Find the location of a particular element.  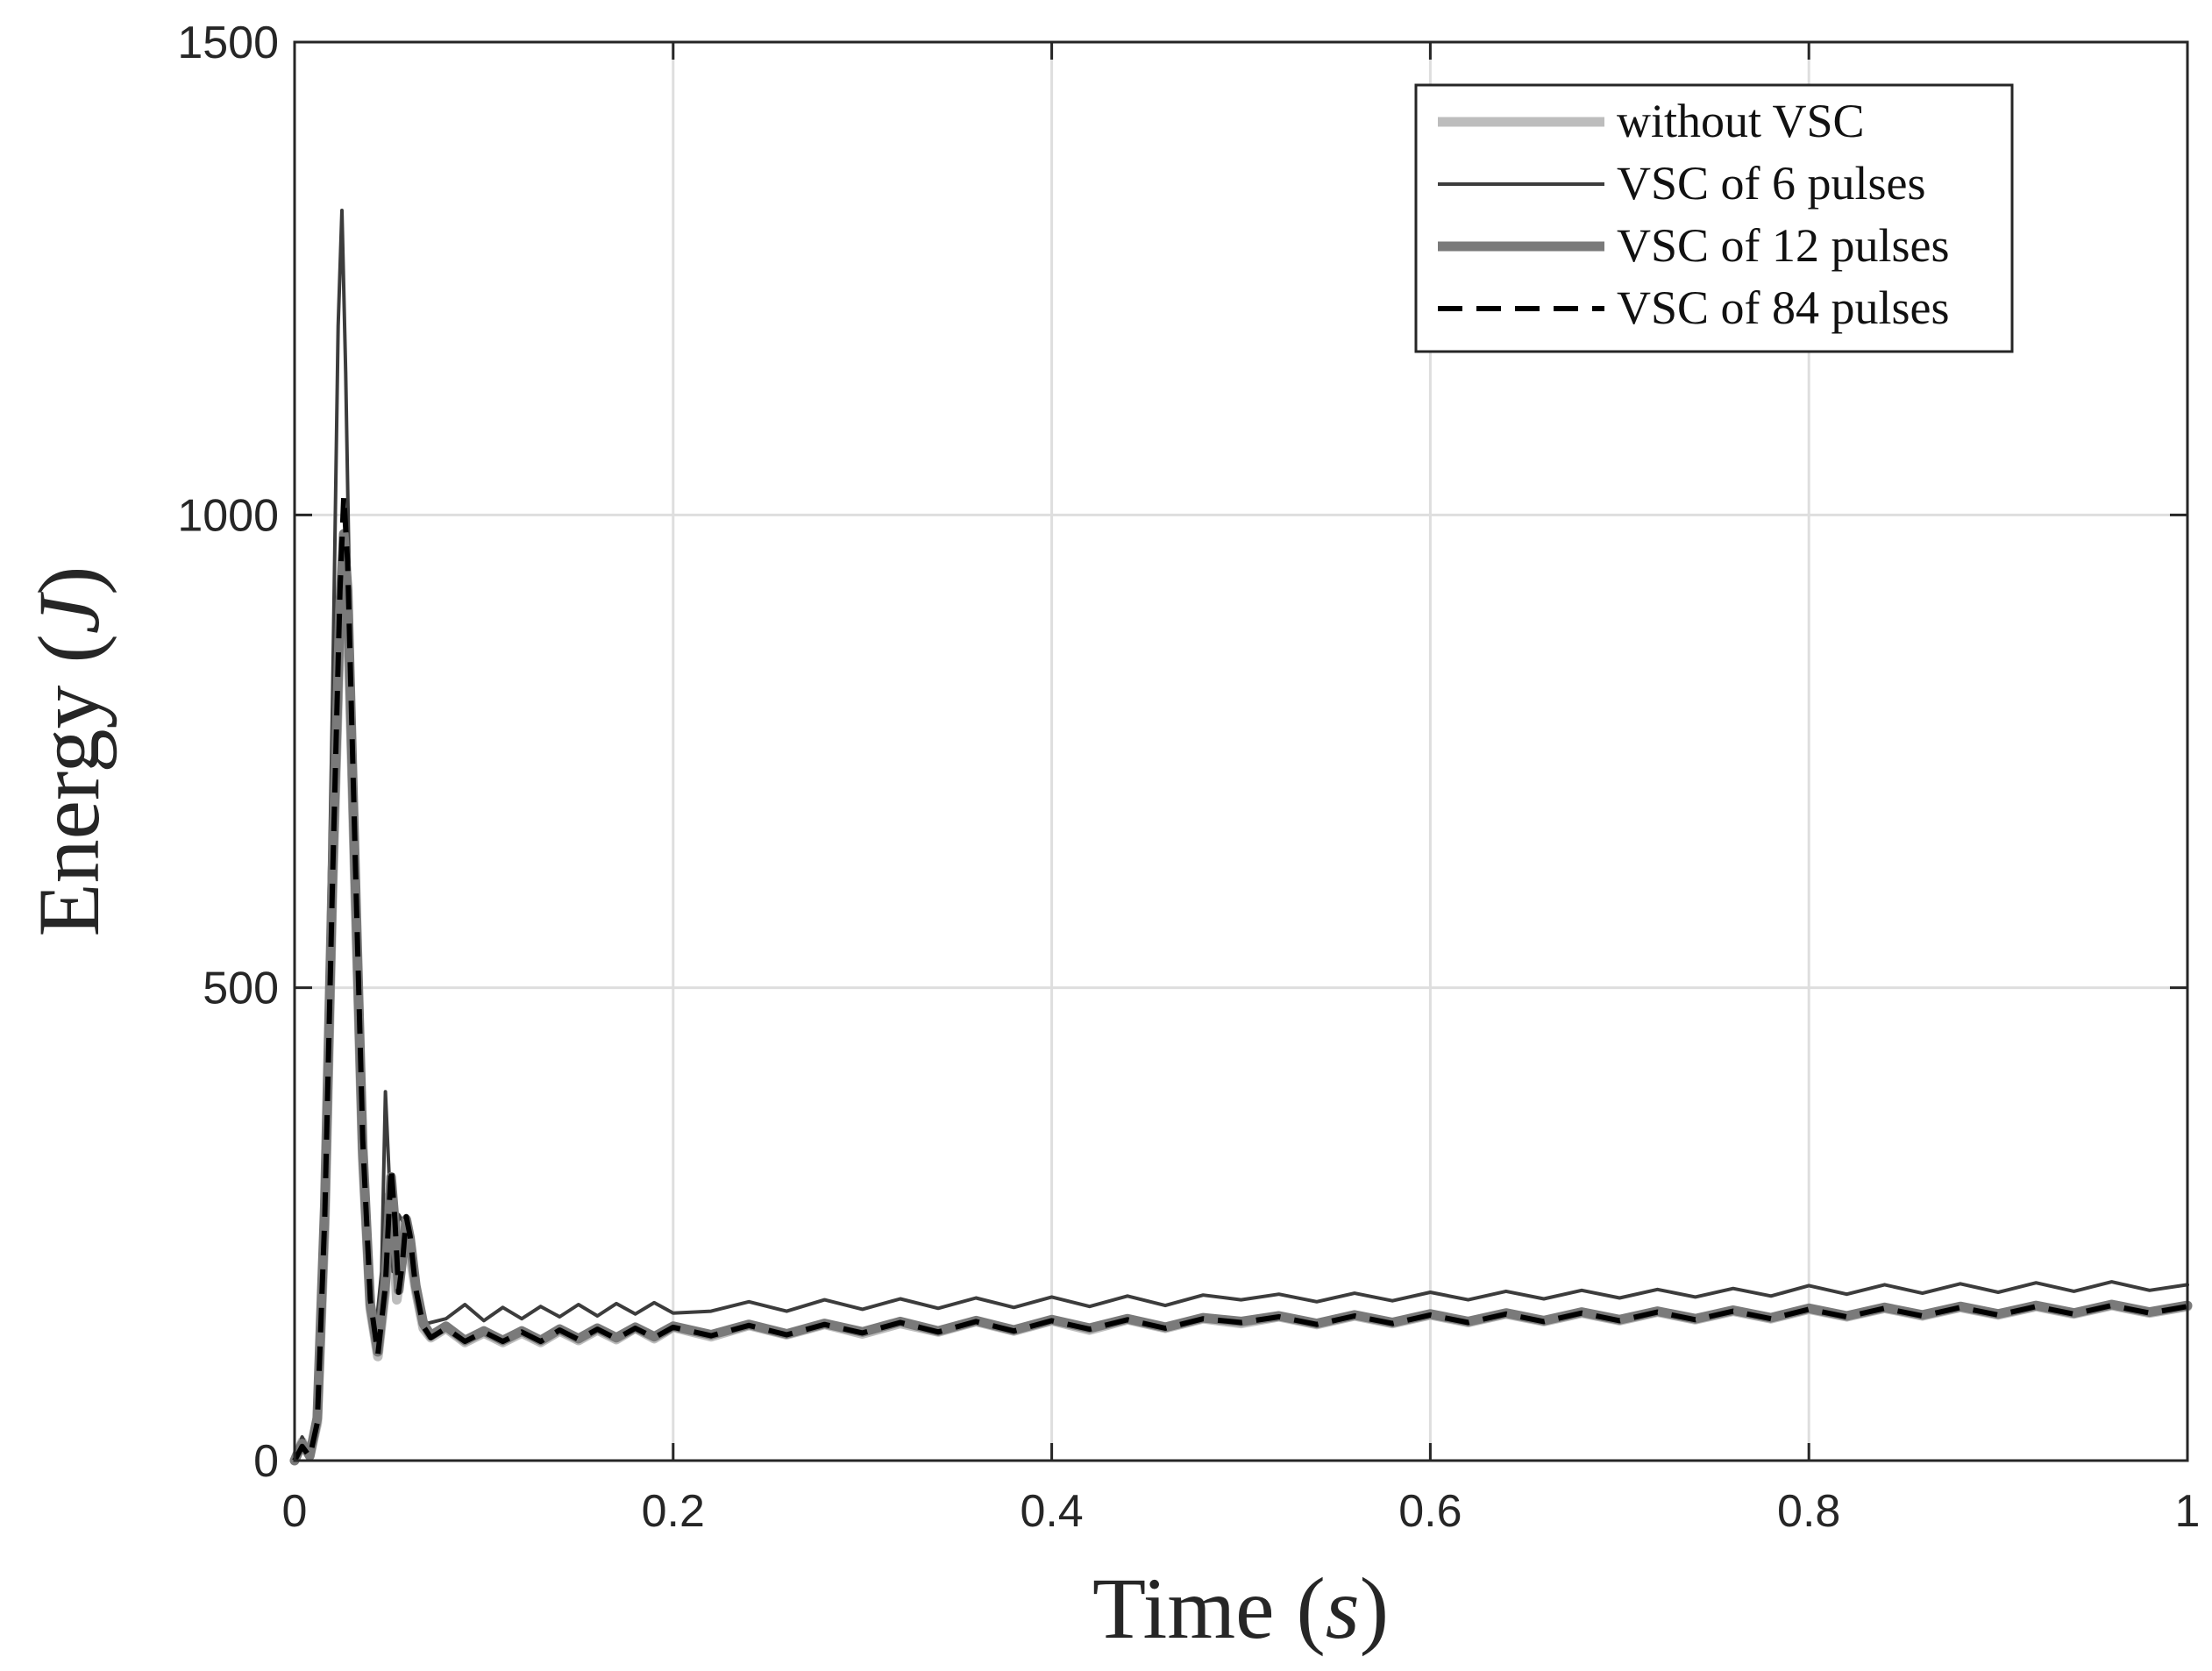

x-tick-label: 0.4 is located at coordinates (1051, 1511).